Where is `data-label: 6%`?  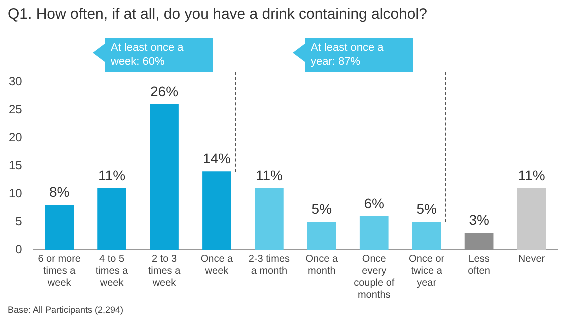
data-label: 6% is located at coordinates (374, 203).